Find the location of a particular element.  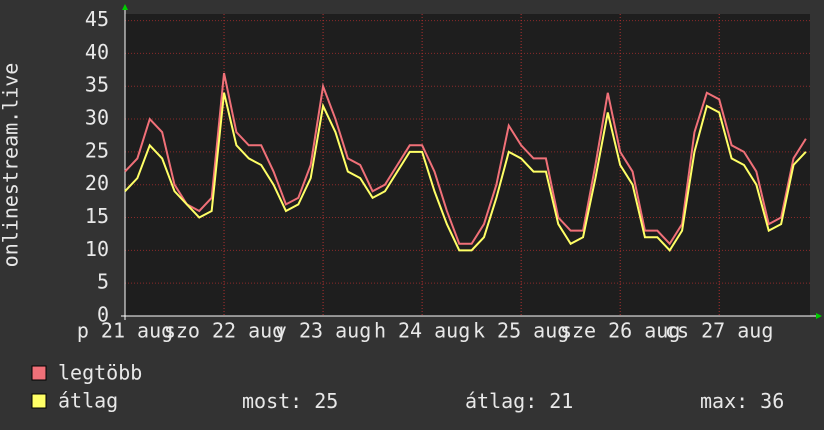

y-tick-label: 5 is located at coordinates (103, 282).